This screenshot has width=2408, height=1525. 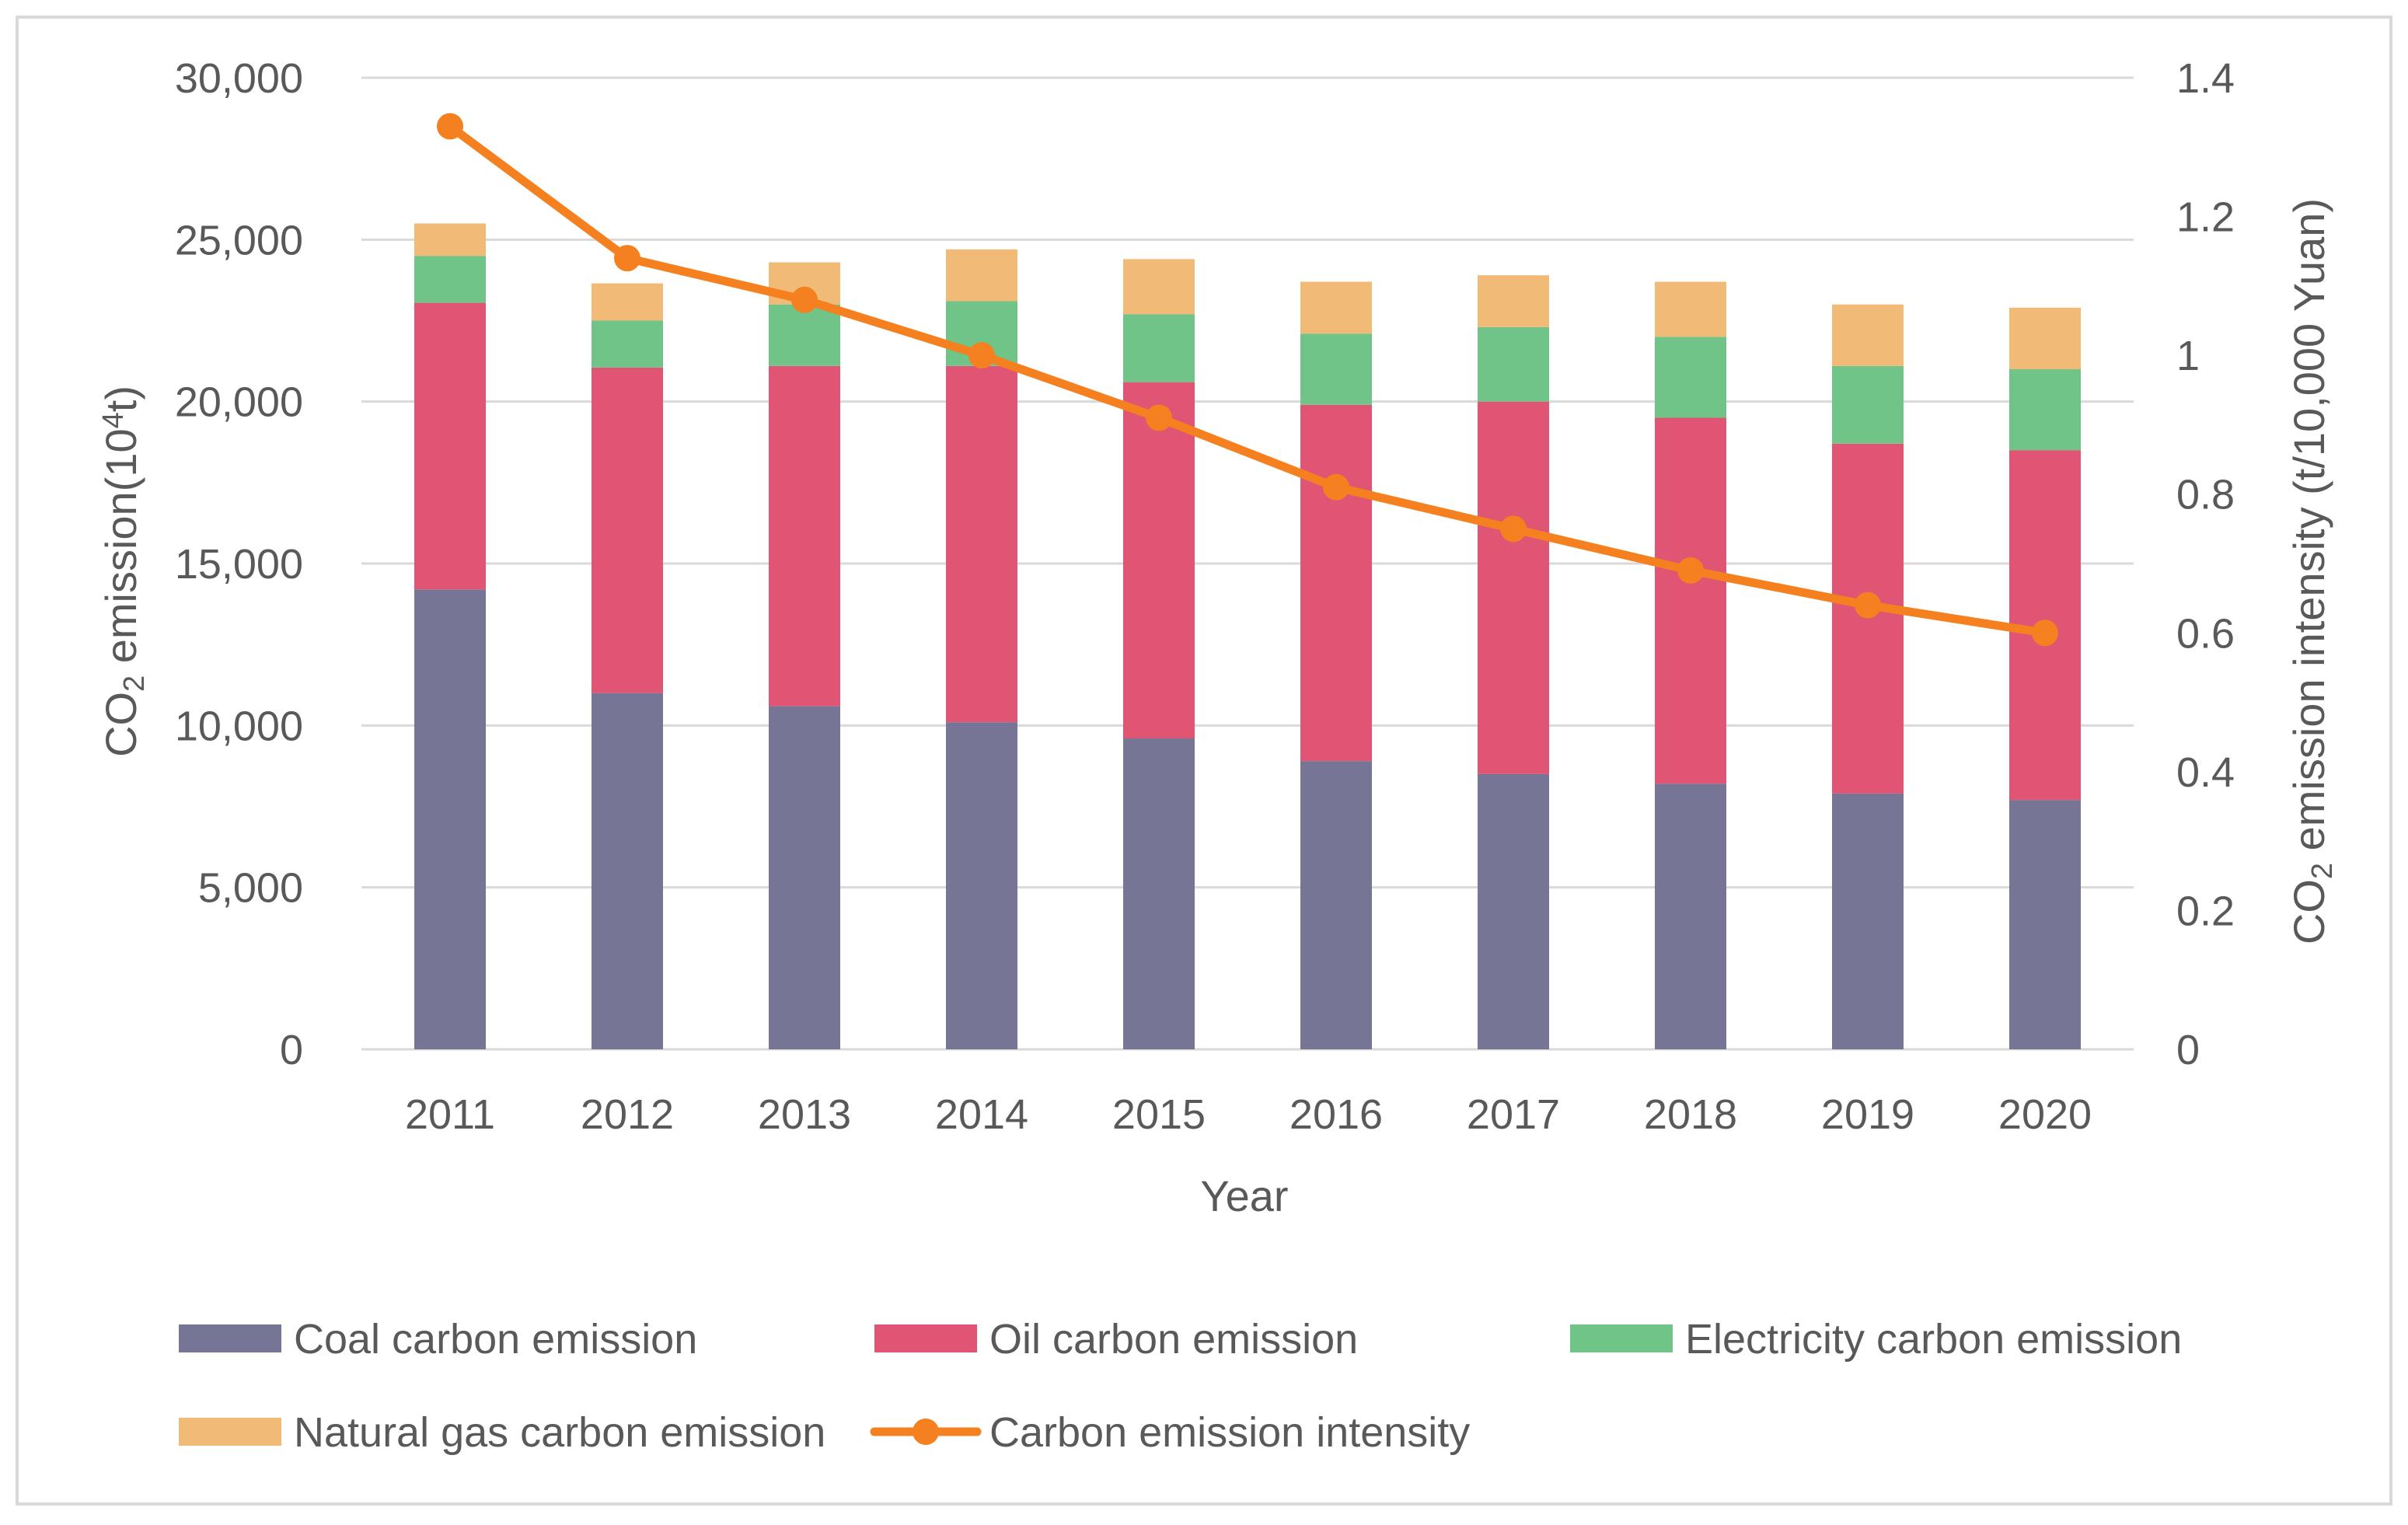 What do you see at coordinates (2045, 633) in the screenshot?
I see `intensity-point-2020` at bounding box center [2045, 633].